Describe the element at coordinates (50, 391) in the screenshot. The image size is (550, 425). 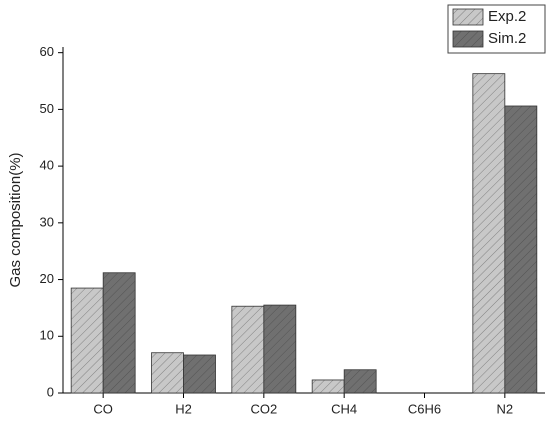
I see `y-tick-label: 0` at that location.